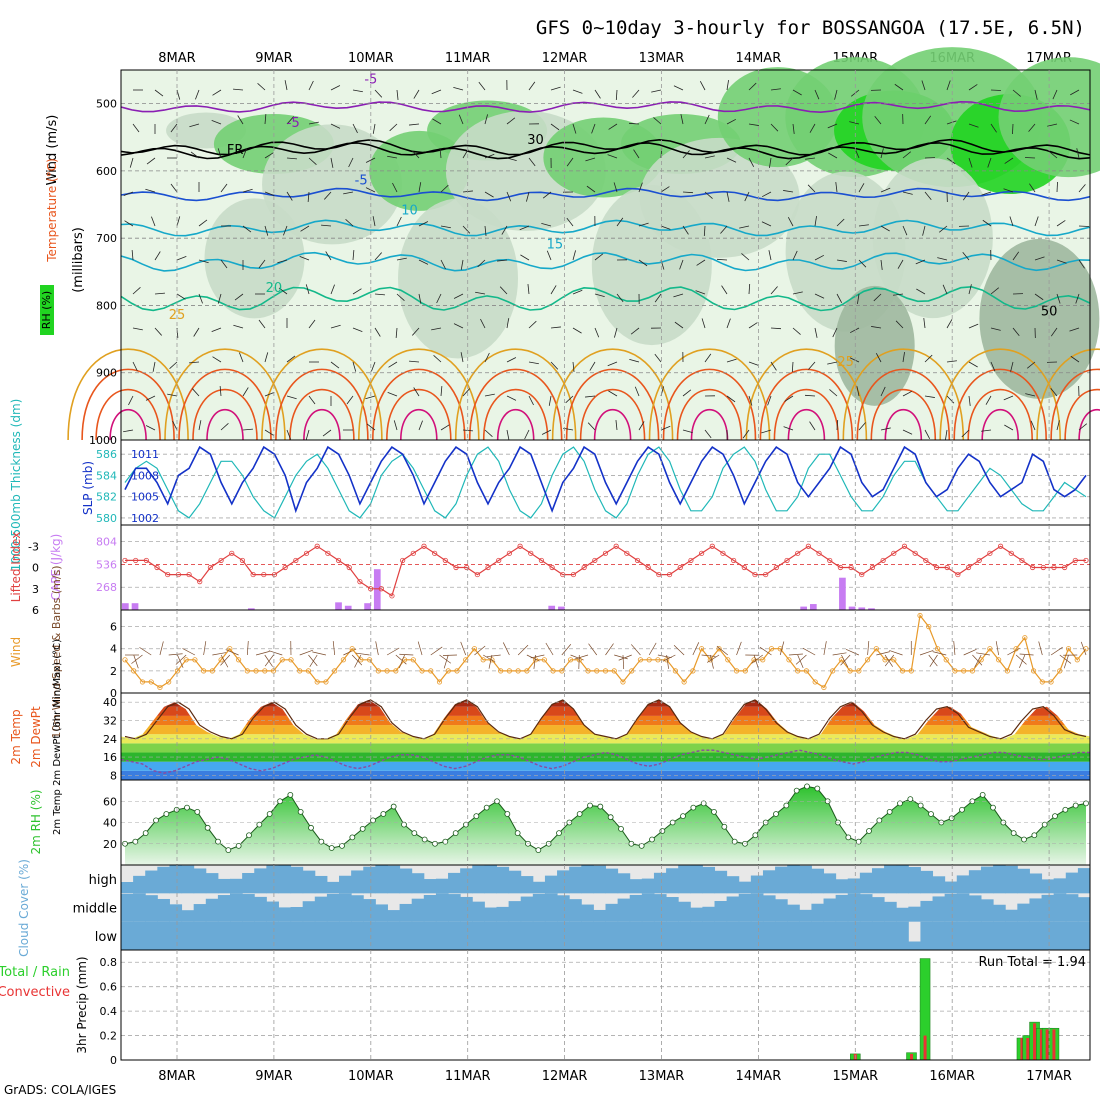 The width and height of the screenshot is (1100, 1100). I want to click on isotherm-line, so click(605, 151).